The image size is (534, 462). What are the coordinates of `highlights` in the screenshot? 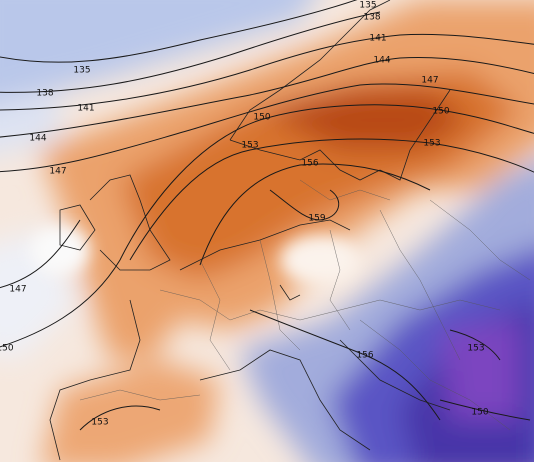 It's located at (195, 255).